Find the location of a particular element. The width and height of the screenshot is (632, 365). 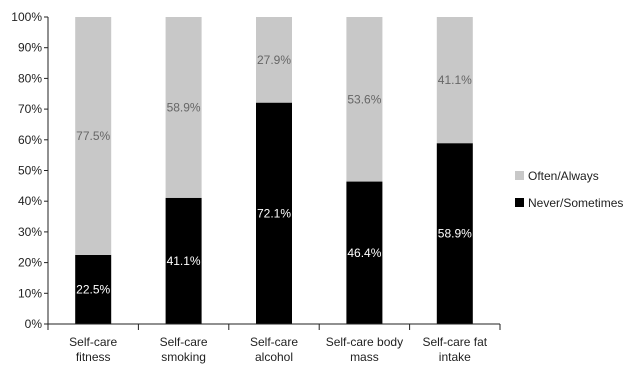

x-category-label-line: Self-care body is located at coordinates (364, 342).